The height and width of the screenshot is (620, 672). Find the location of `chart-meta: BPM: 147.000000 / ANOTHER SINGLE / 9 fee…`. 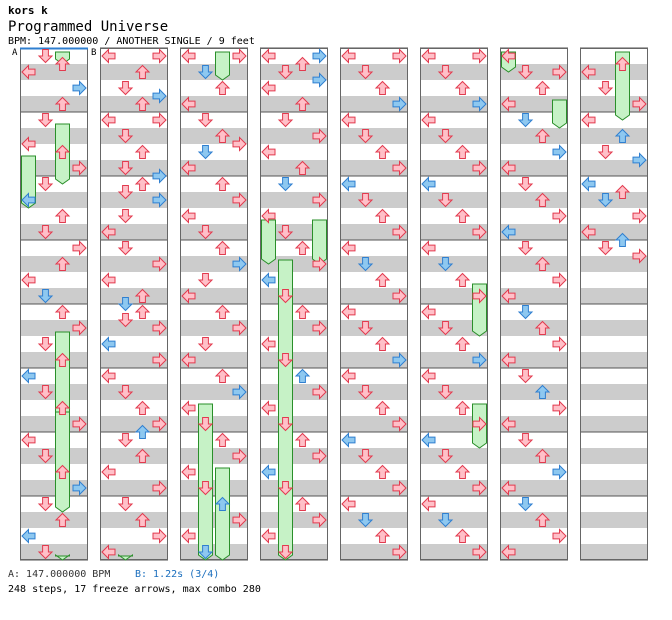

chart-meta: BPM: 147.000000 / ANOTHER SINGLE / 9 fee… is located at coordinates (131, 41).